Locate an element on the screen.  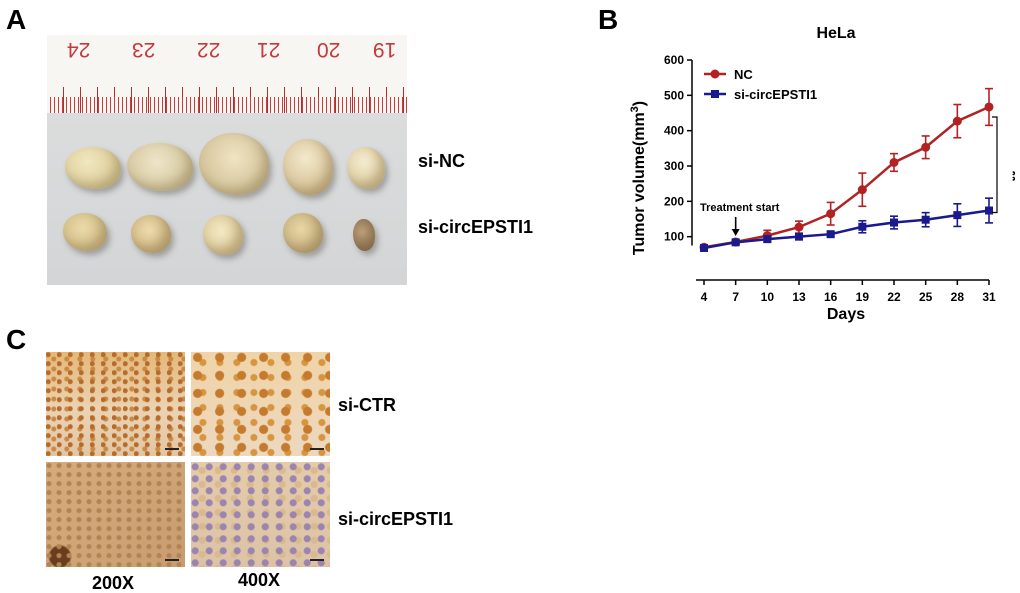
row-label-si-ctr: si-CTR is located at coordinates (367, 405).